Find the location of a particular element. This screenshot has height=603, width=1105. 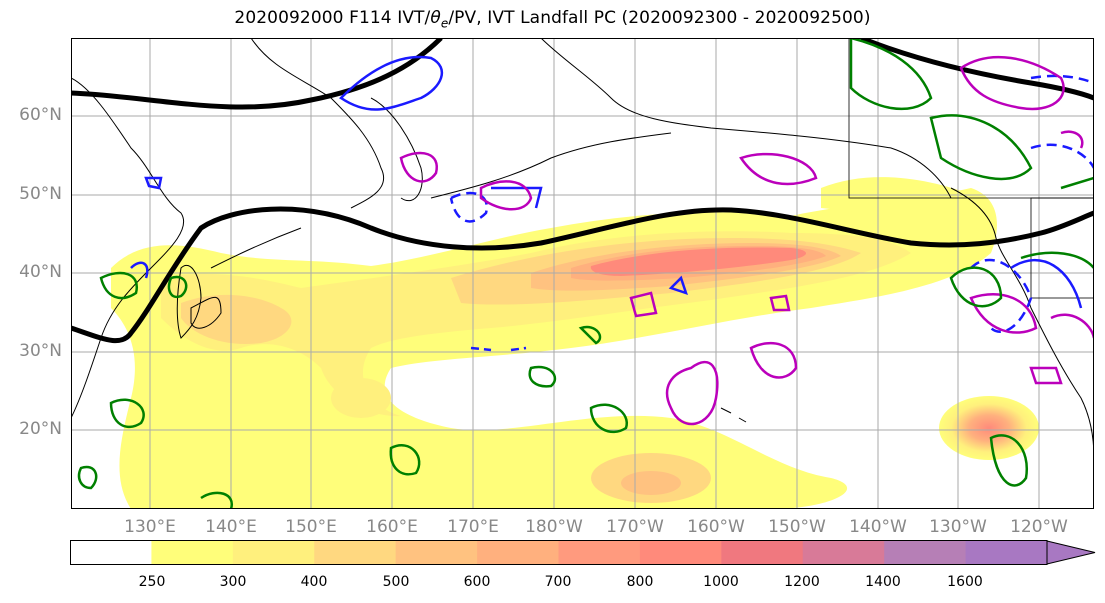

coast-alaska is located at coordinates (746, 118).